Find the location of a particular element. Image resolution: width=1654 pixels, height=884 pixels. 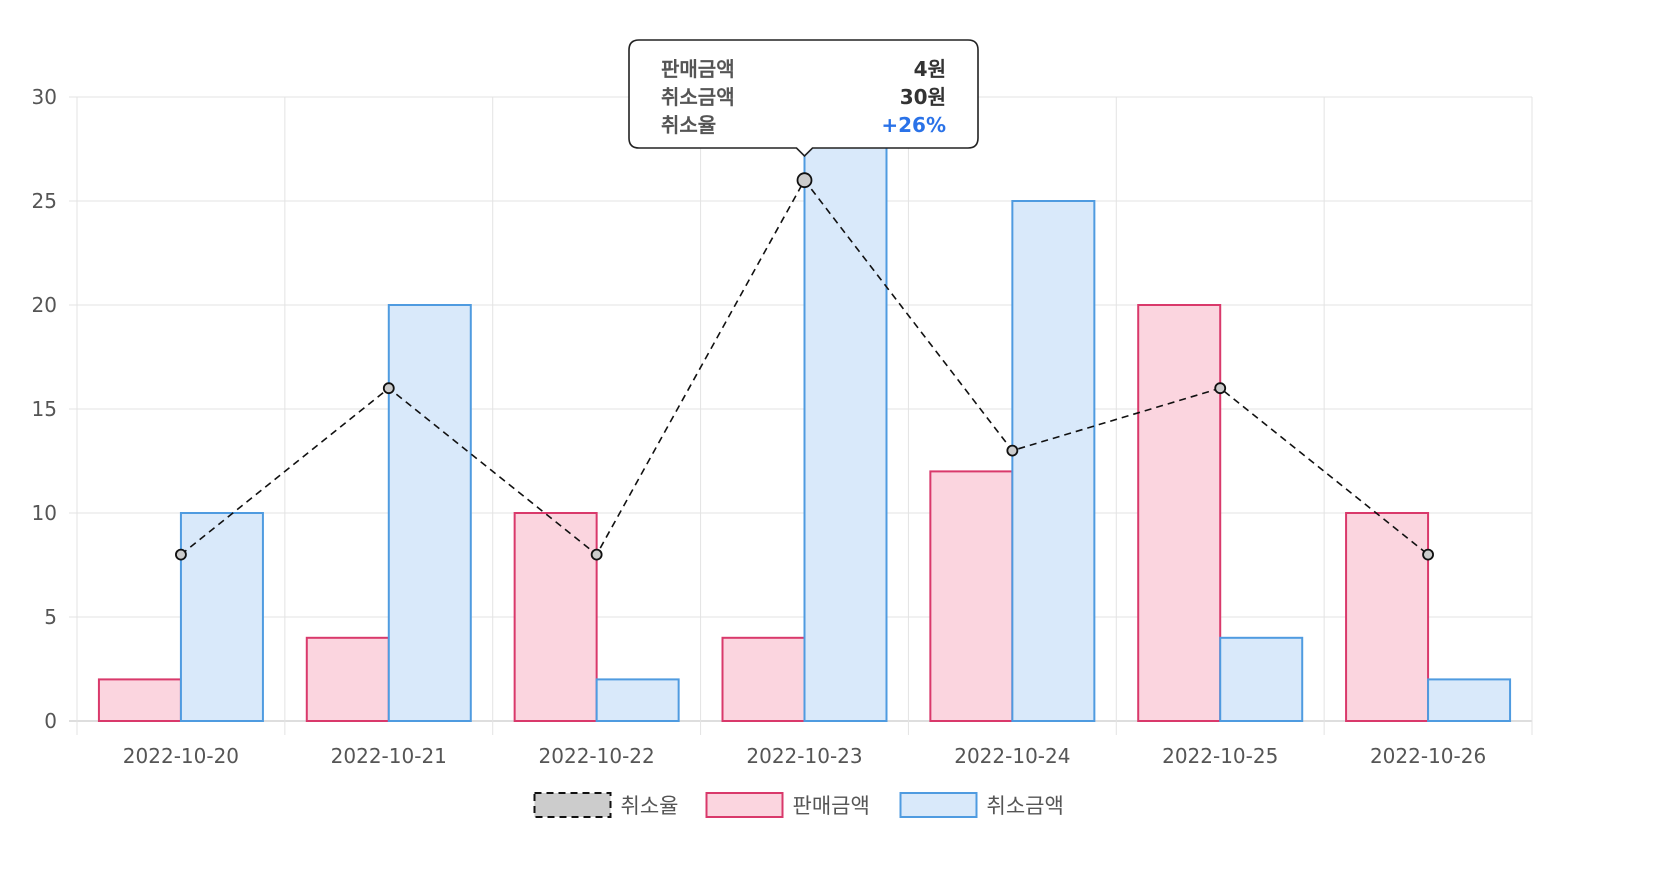

tooltip-box is located at coordinates (803, 98).